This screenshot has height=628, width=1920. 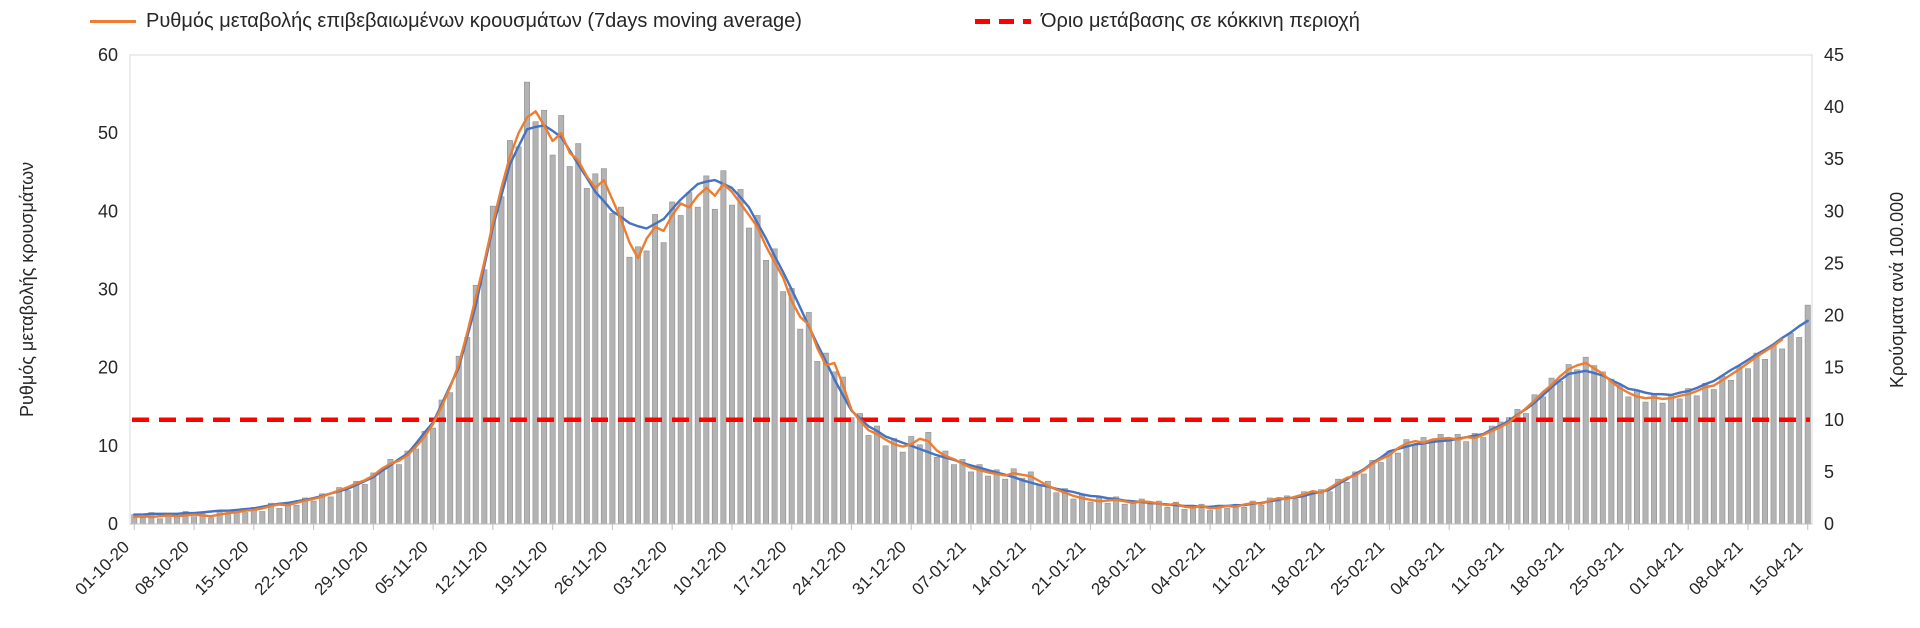 I want to click on svg-text: 25-02-21, so click(x=1358, y=568).